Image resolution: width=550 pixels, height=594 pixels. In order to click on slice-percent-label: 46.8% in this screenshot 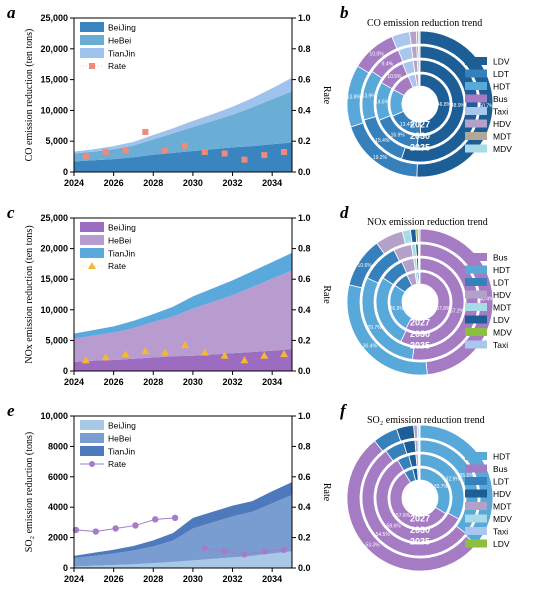, I will do `click(444, 105)`.